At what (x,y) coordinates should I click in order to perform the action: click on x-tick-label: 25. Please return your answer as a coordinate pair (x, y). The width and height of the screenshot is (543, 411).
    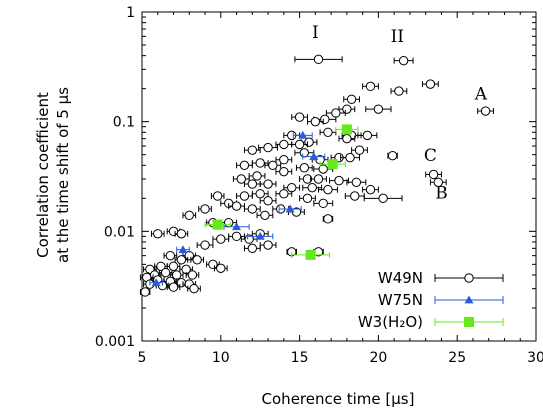
    Looking at the image, I should click on (457, 358).